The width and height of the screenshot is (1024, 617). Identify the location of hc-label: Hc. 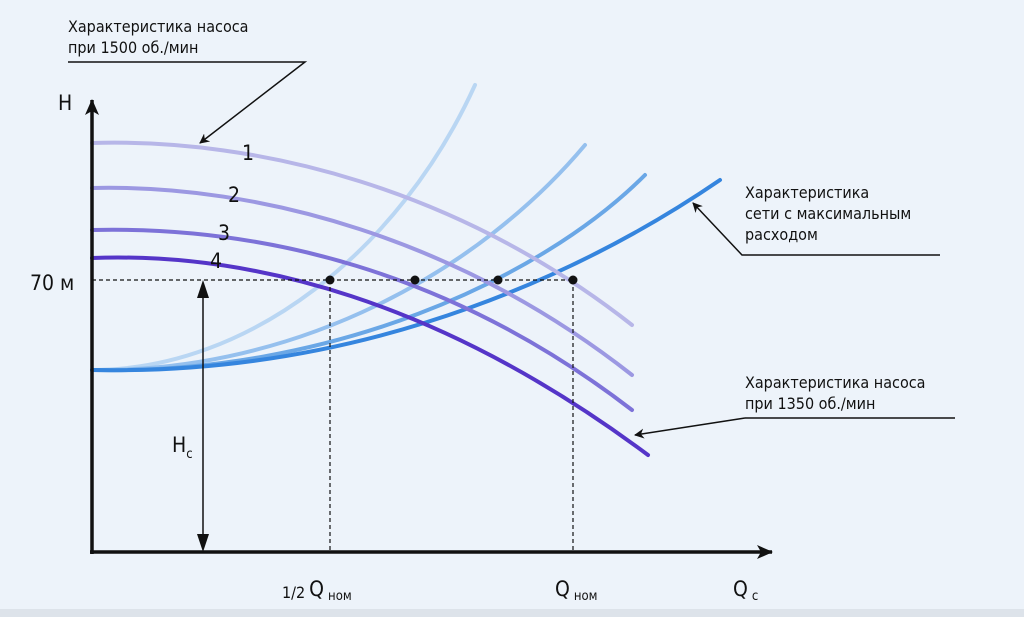
(182, 447).